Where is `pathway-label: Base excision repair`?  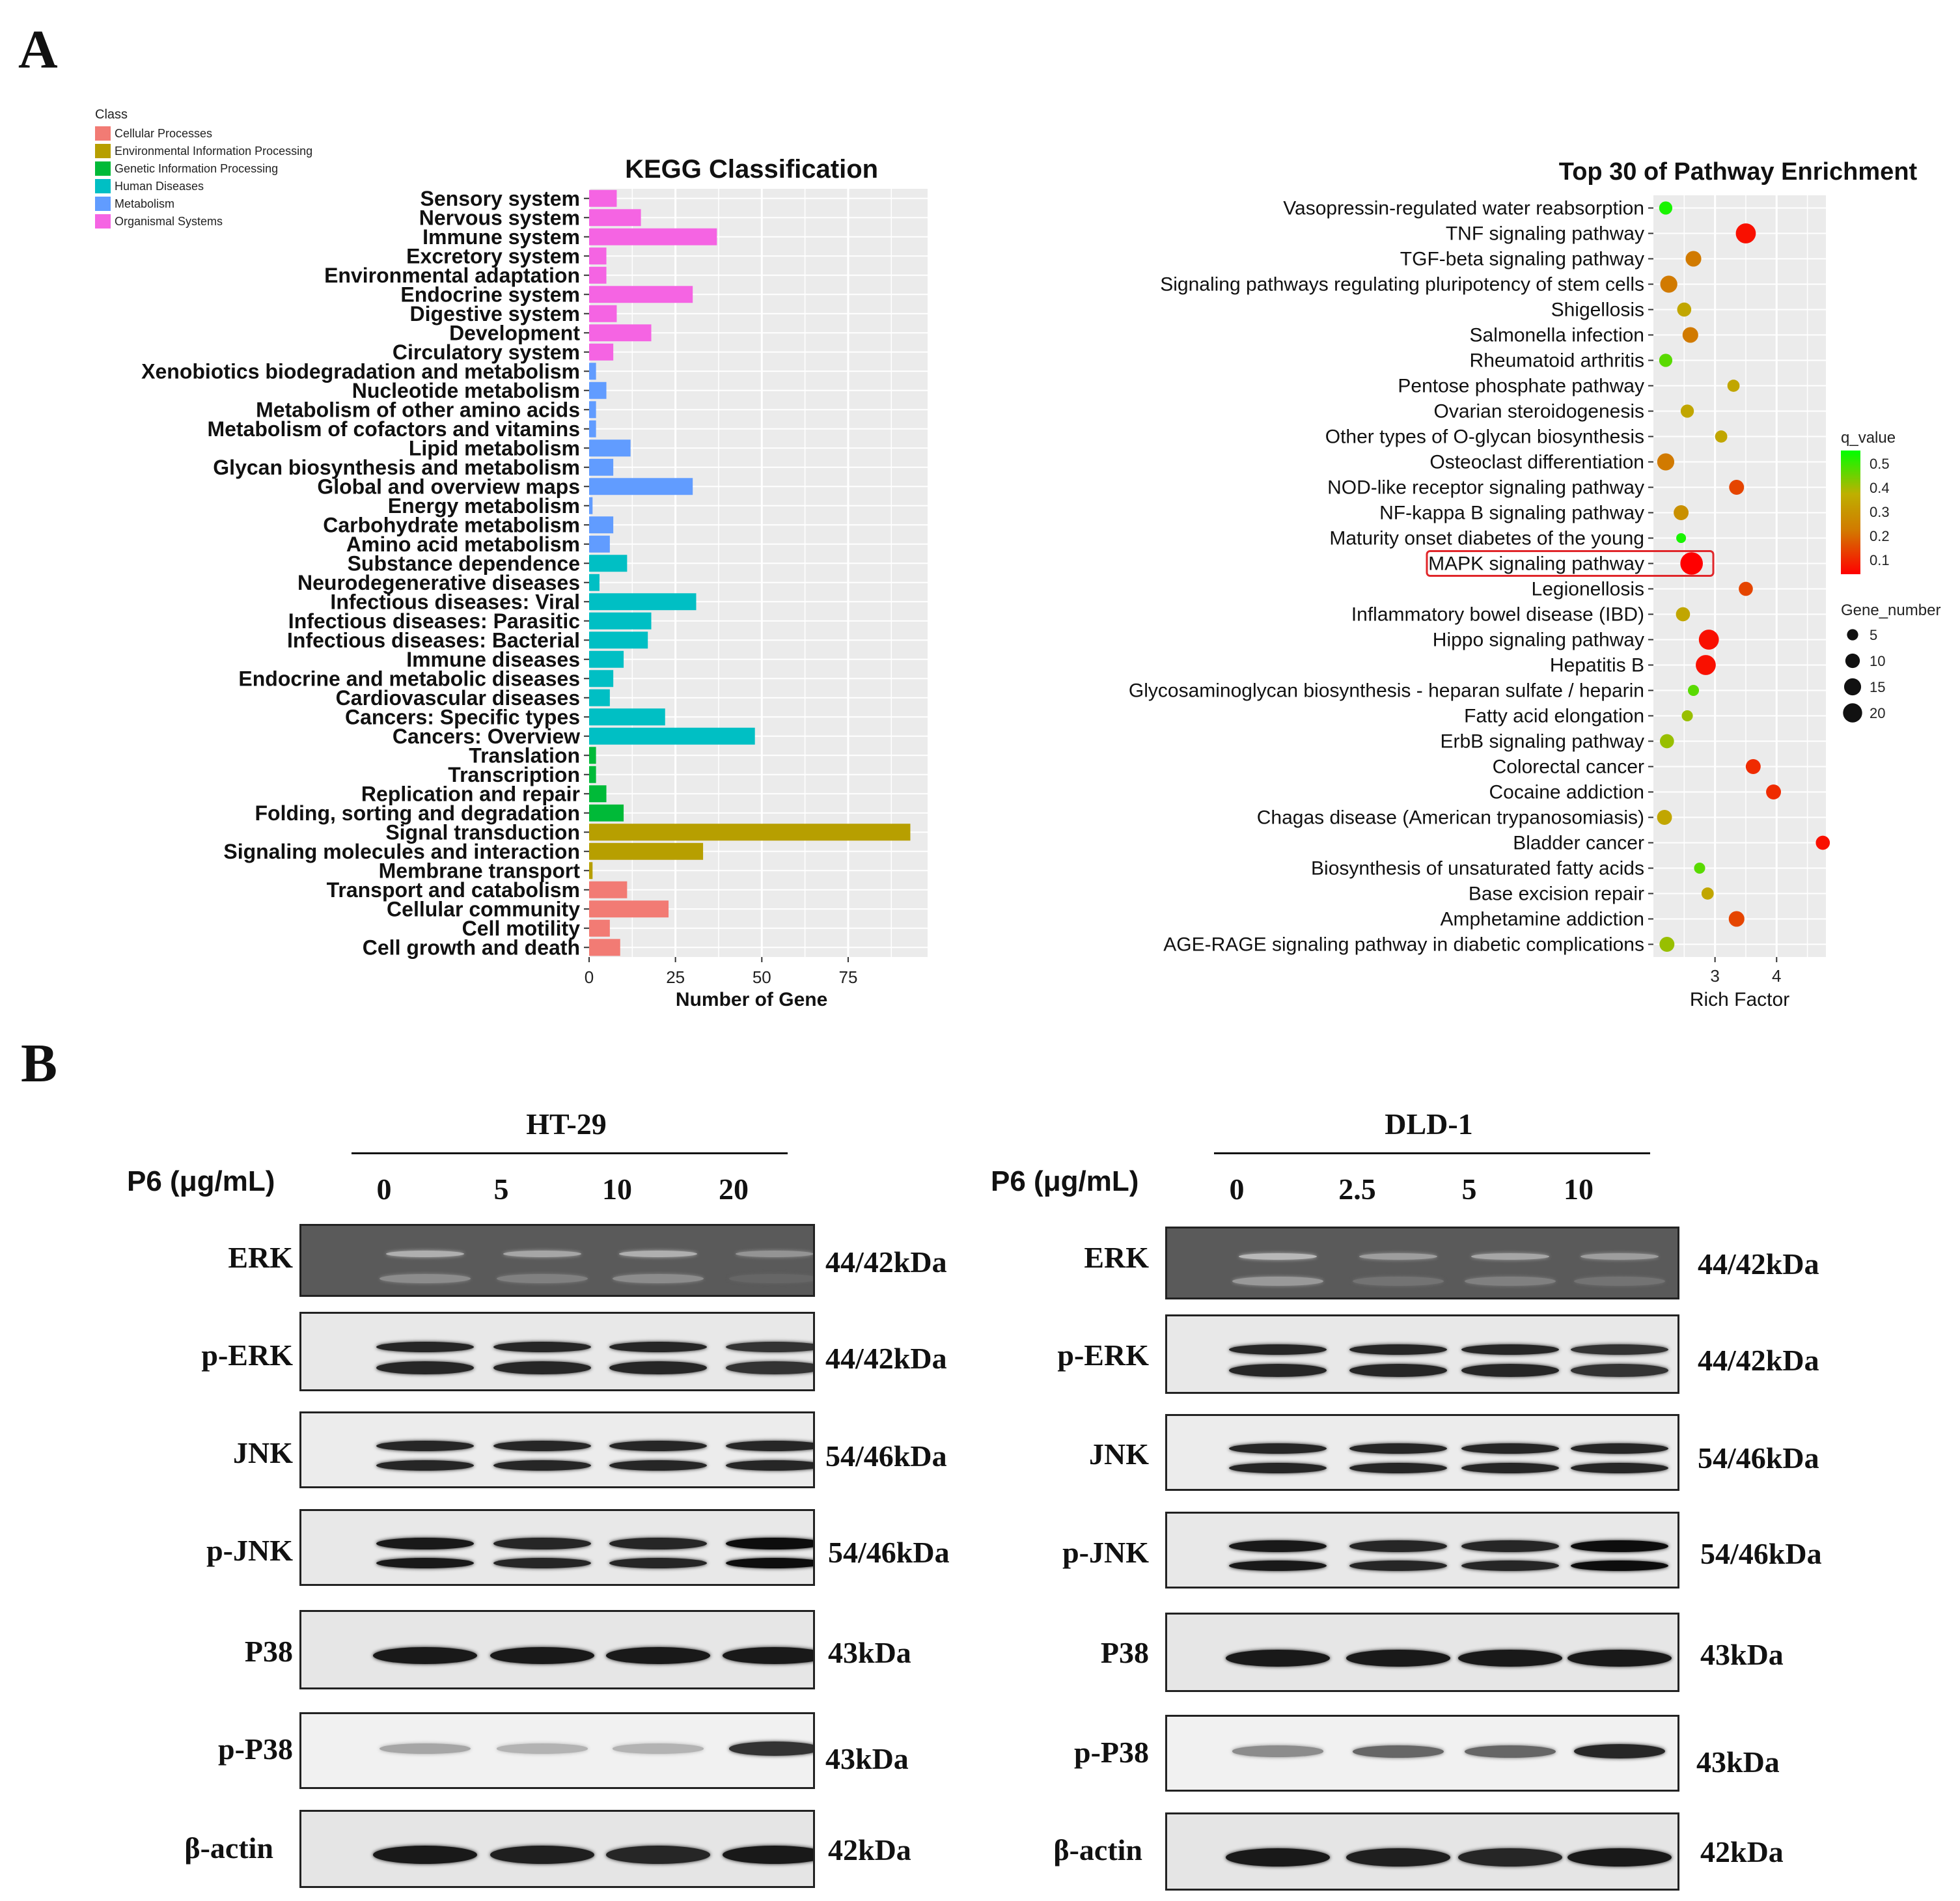
pathway-label: Base excision repair is located at coordinates (1556, 894).